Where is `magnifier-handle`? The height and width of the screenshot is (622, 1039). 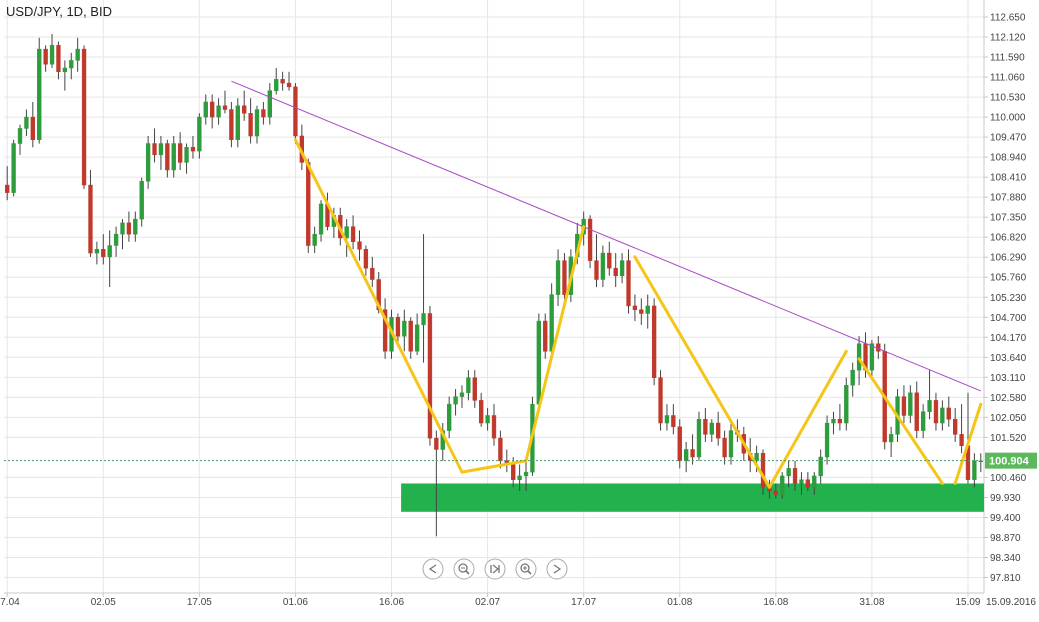 magnifier-handle is located at coordinates (467, 572).